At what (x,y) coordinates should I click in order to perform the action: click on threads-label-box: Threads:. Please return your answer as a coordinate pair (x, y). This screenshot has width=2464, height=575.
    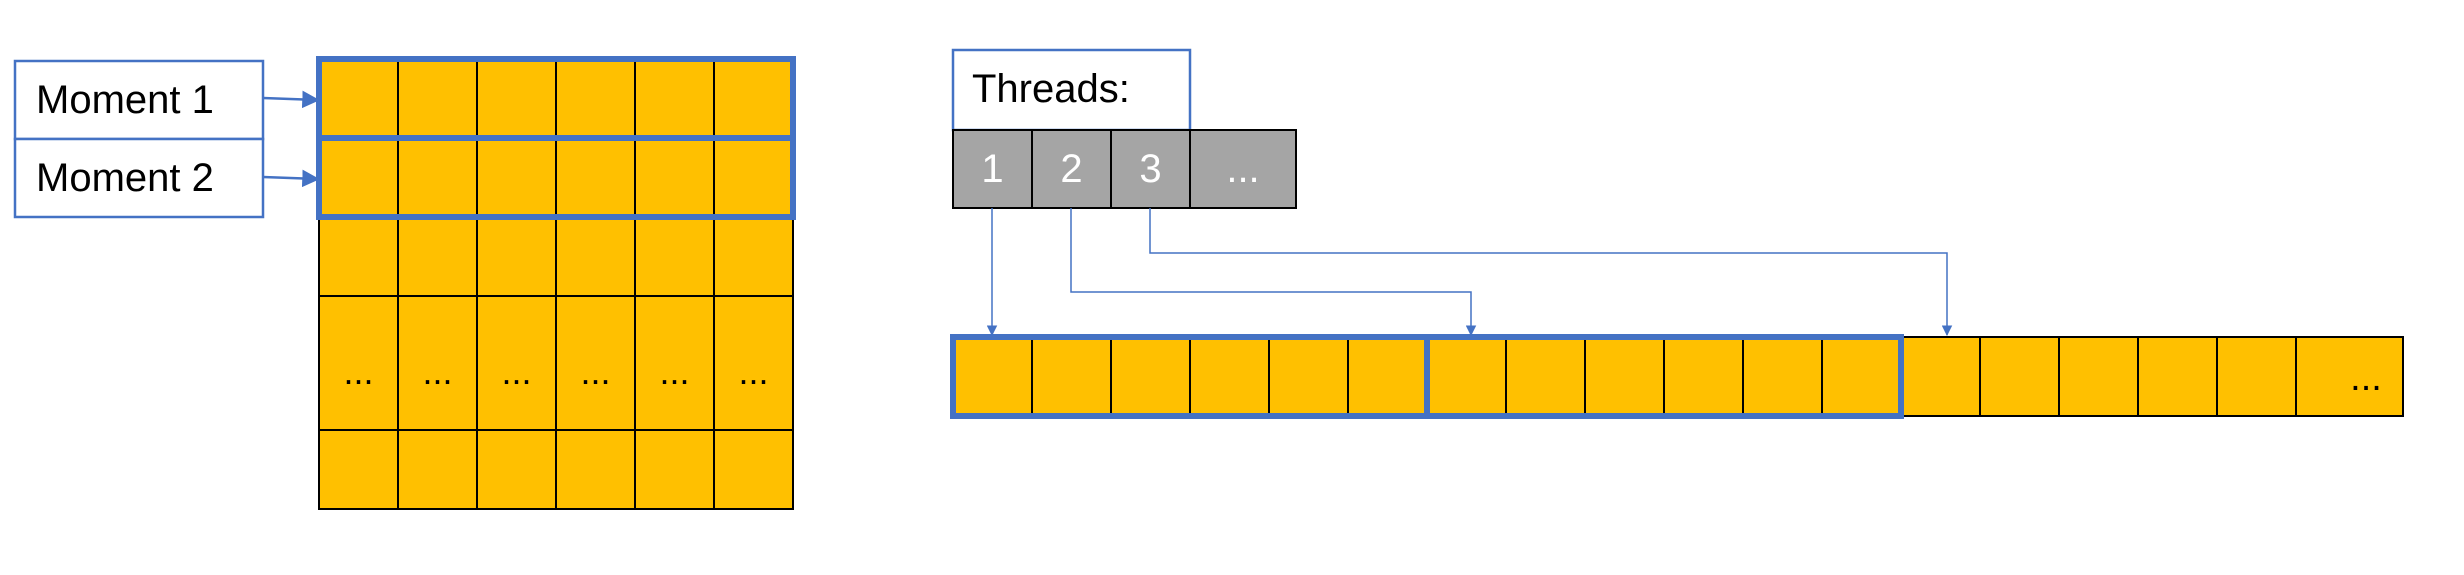
    Looking at the image, I should click on (1071, 90).